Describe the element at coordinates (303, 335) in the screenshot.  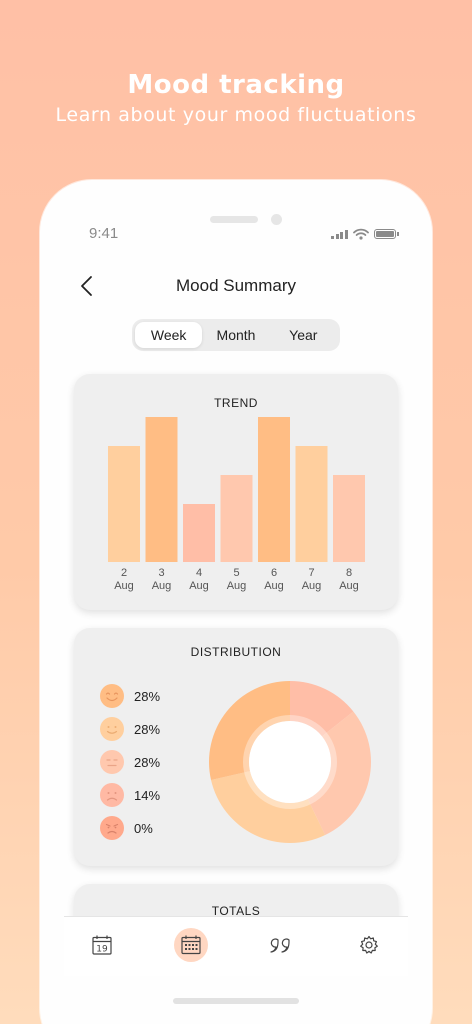
I see `segment-year: Year` at that location.